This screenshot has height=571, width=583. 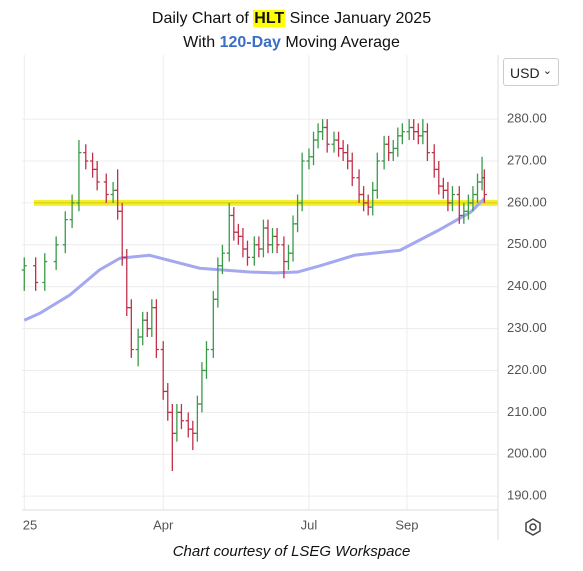 I want to click on ma-period: 120-Day, so click(x=250, y=42).